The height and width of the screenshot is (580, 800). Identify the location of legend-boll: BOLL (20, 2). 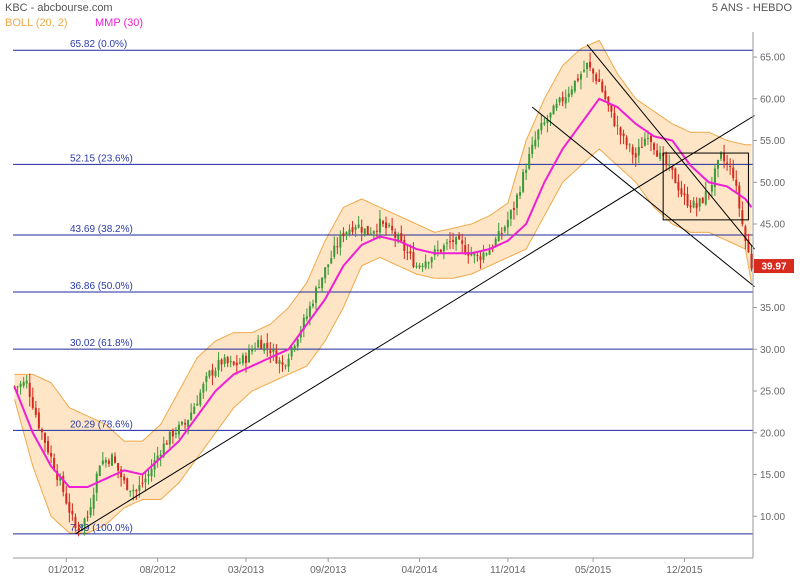
(36, 23).